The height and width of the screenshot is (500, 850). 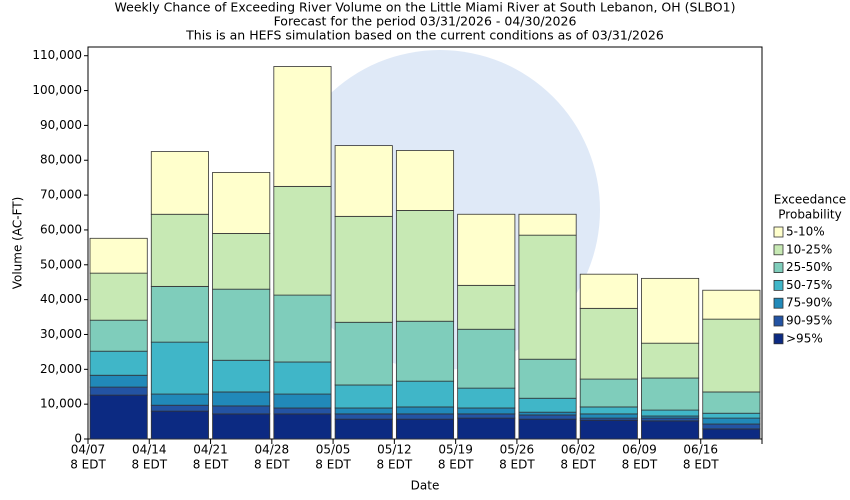 I want to click on x-tick-label: 06/02, so click(x=578, y=450).